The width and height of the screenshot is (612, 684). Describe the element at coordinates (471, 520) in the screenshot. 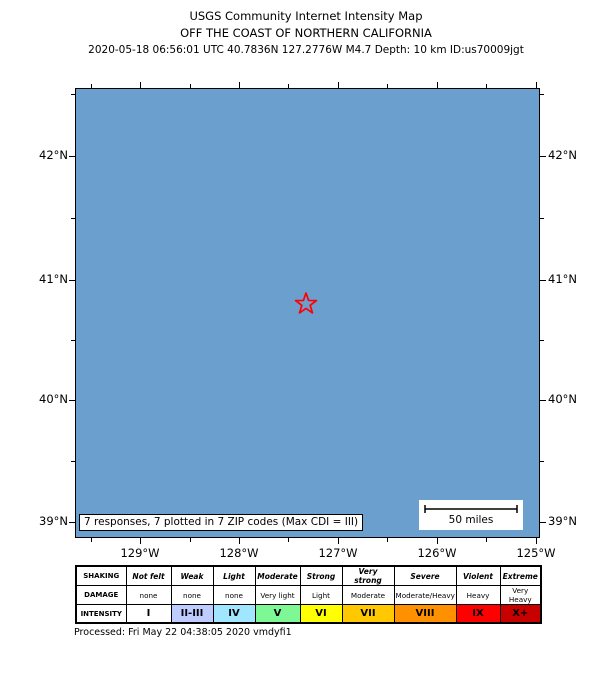

I see `scale-label: 50 miles` at that location.